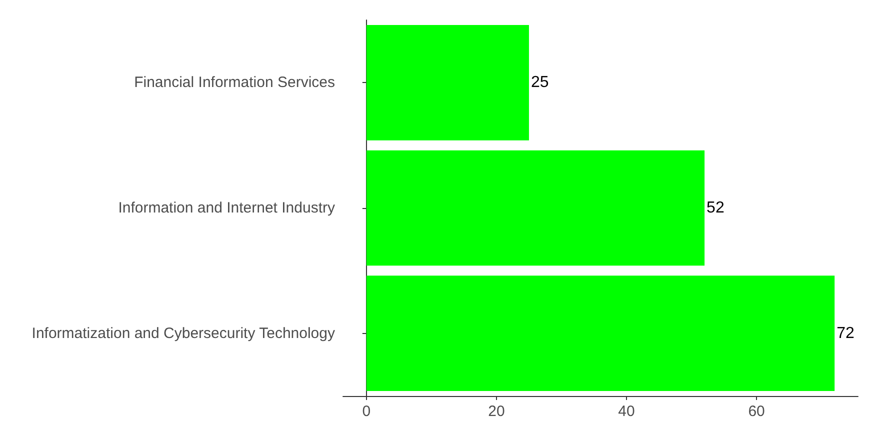  I want to click on data-label: 72, so click(845, 333).